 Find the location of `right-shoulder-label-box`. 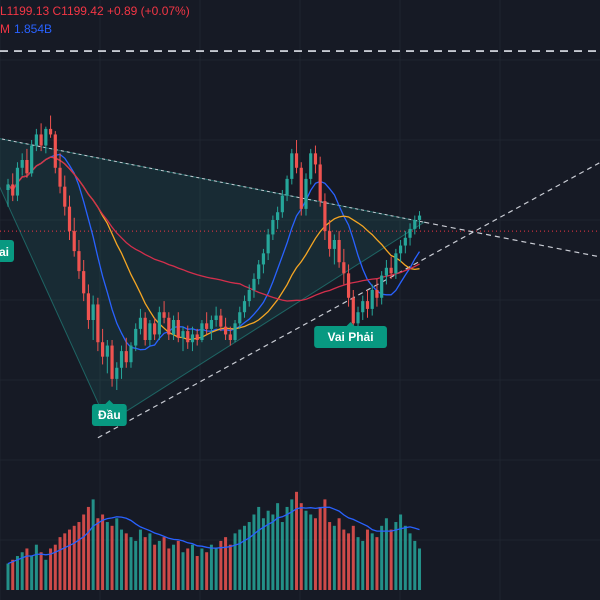

right-shoulder-label-box is located at coordinates (350, 337).